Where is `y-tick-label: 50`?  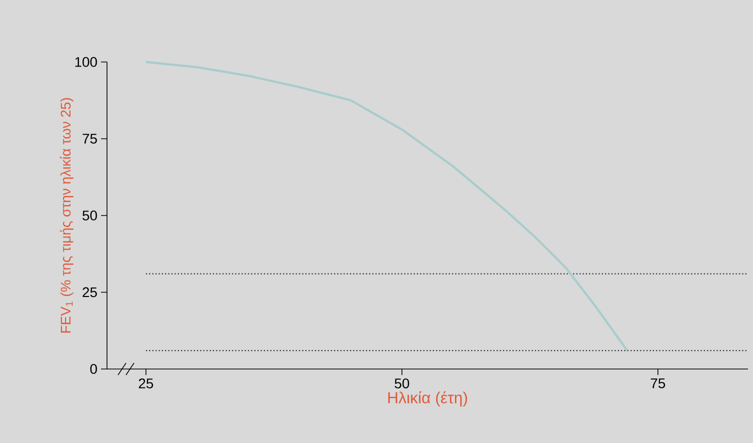
y-tick-label: 50 is located at coordinates (89, 215).